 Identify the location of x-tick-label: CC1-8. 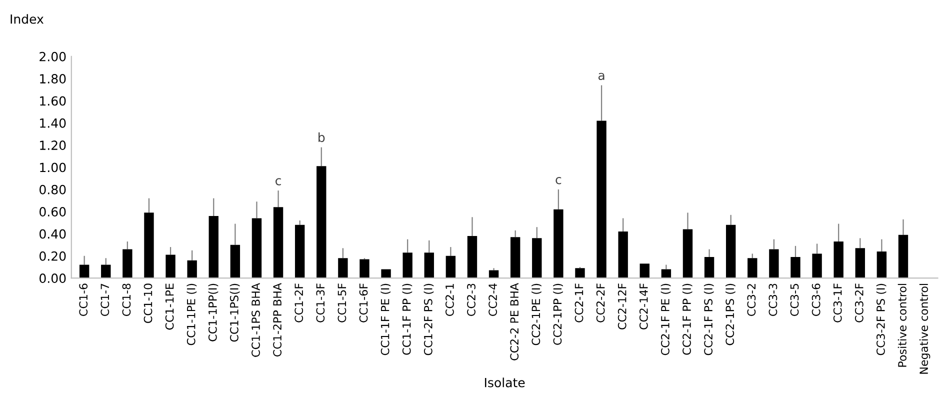
(126, 300).